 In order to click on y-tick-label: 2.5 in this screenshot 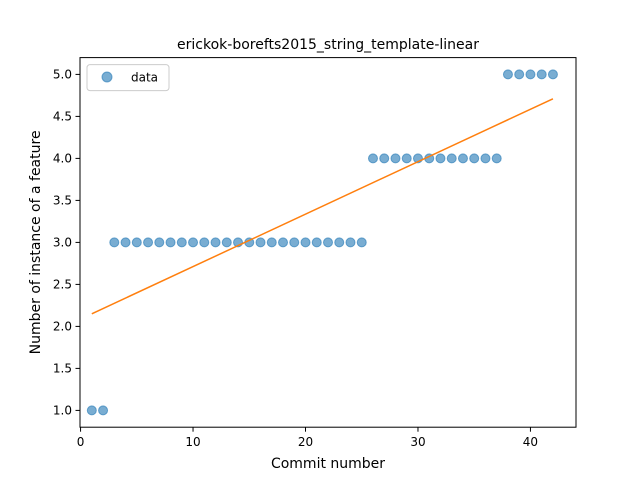, I will do `click(62, 285)`.